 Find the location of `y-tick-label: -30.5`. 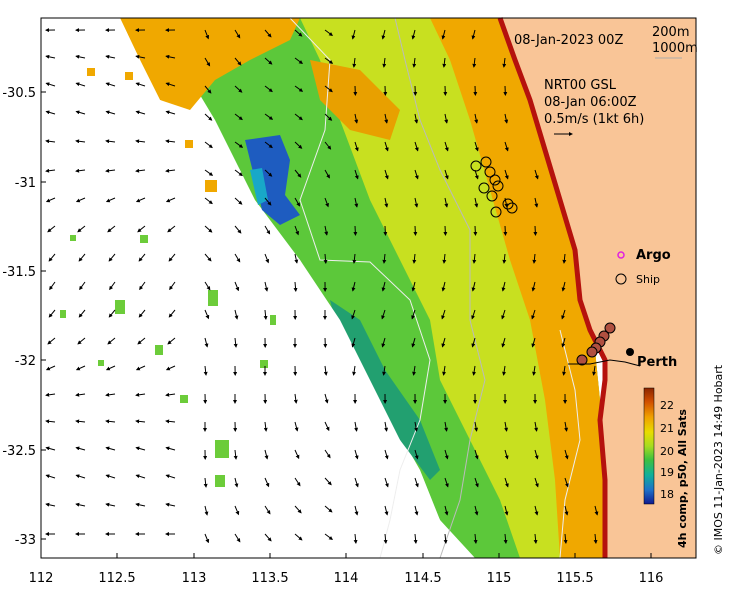

y-tick-label: -30.5 is located at coordinates (19, 93).